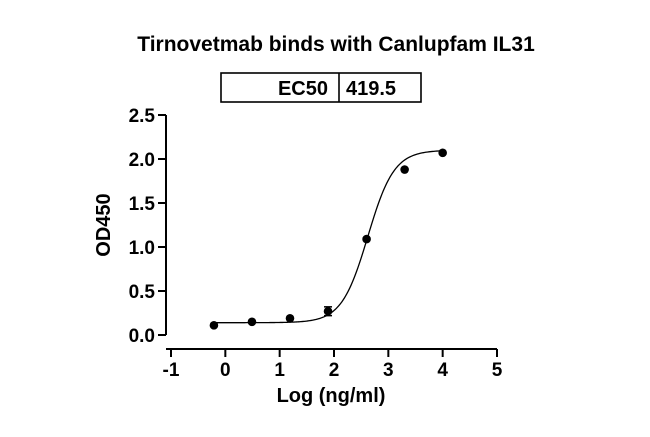 The image size is (650, 437). Describe the element at coordinates (142, 116) in the screenshot. I see `y-tick-label: 2.5` at that location.